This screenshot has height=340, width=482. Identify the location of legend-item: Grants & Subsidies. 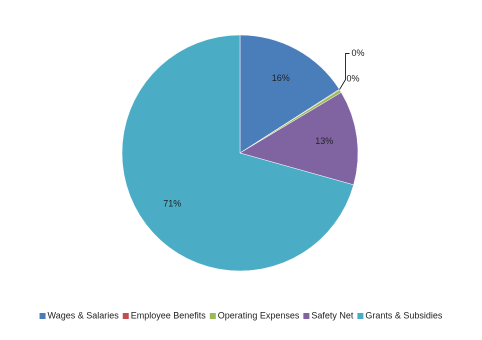
(400, 315).